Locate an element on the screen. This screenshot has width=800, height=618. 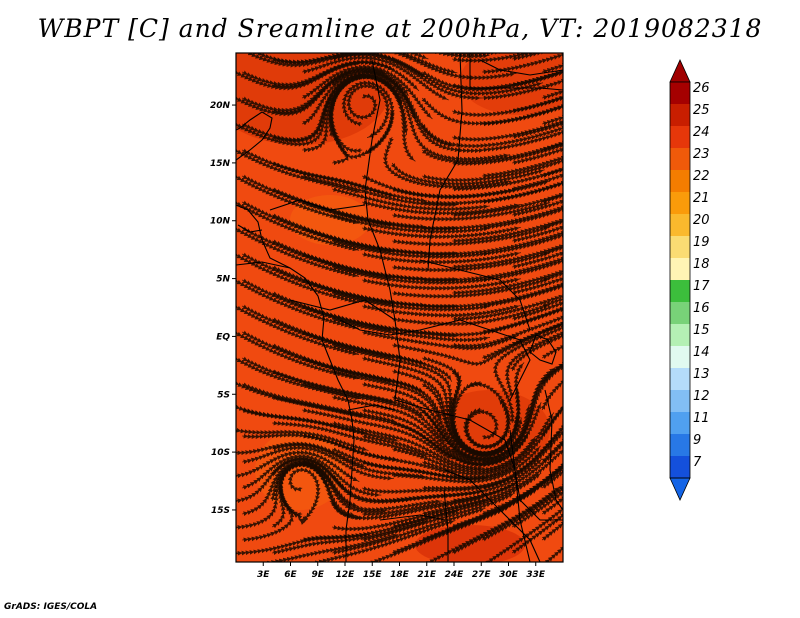
colorbar-label: 7 is located at coordinates (697, 462).